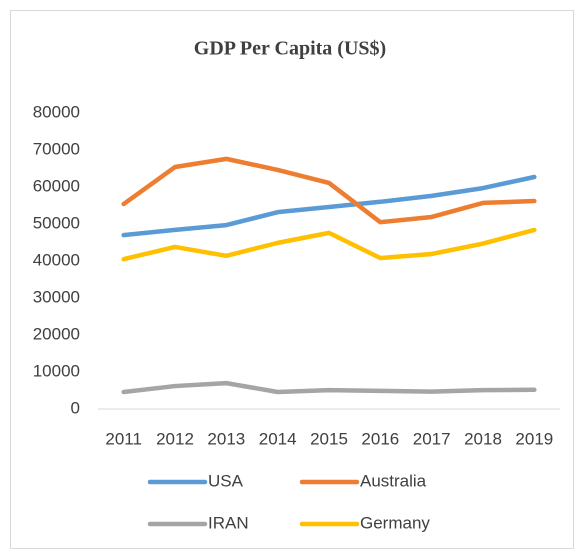 The height and width of the screenshot is (556, 581). I want to click on x-tick-label: 2016, so click(380, 438).